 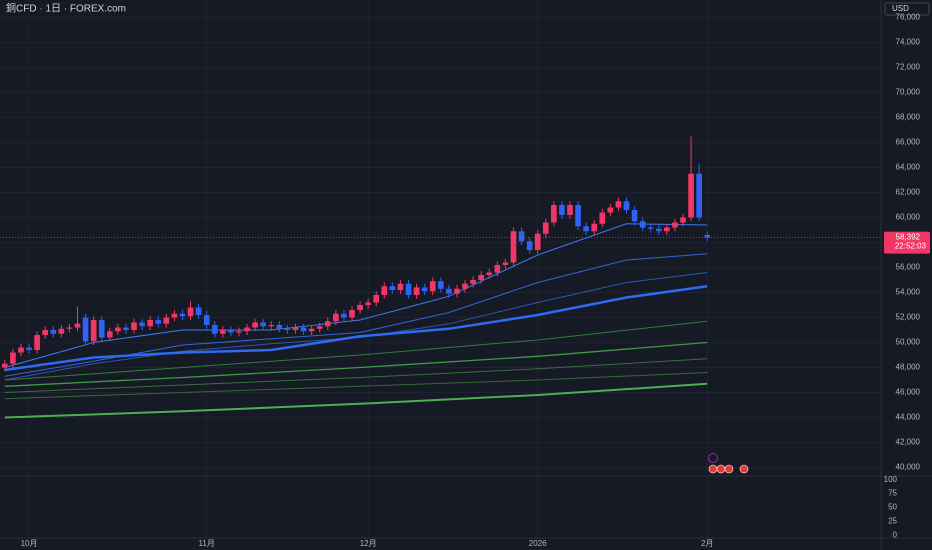 What do you see at coordinates (908, 192) in the screenshot?
I see `y-tick-label: 62,000` at bounding box center [908, 192].